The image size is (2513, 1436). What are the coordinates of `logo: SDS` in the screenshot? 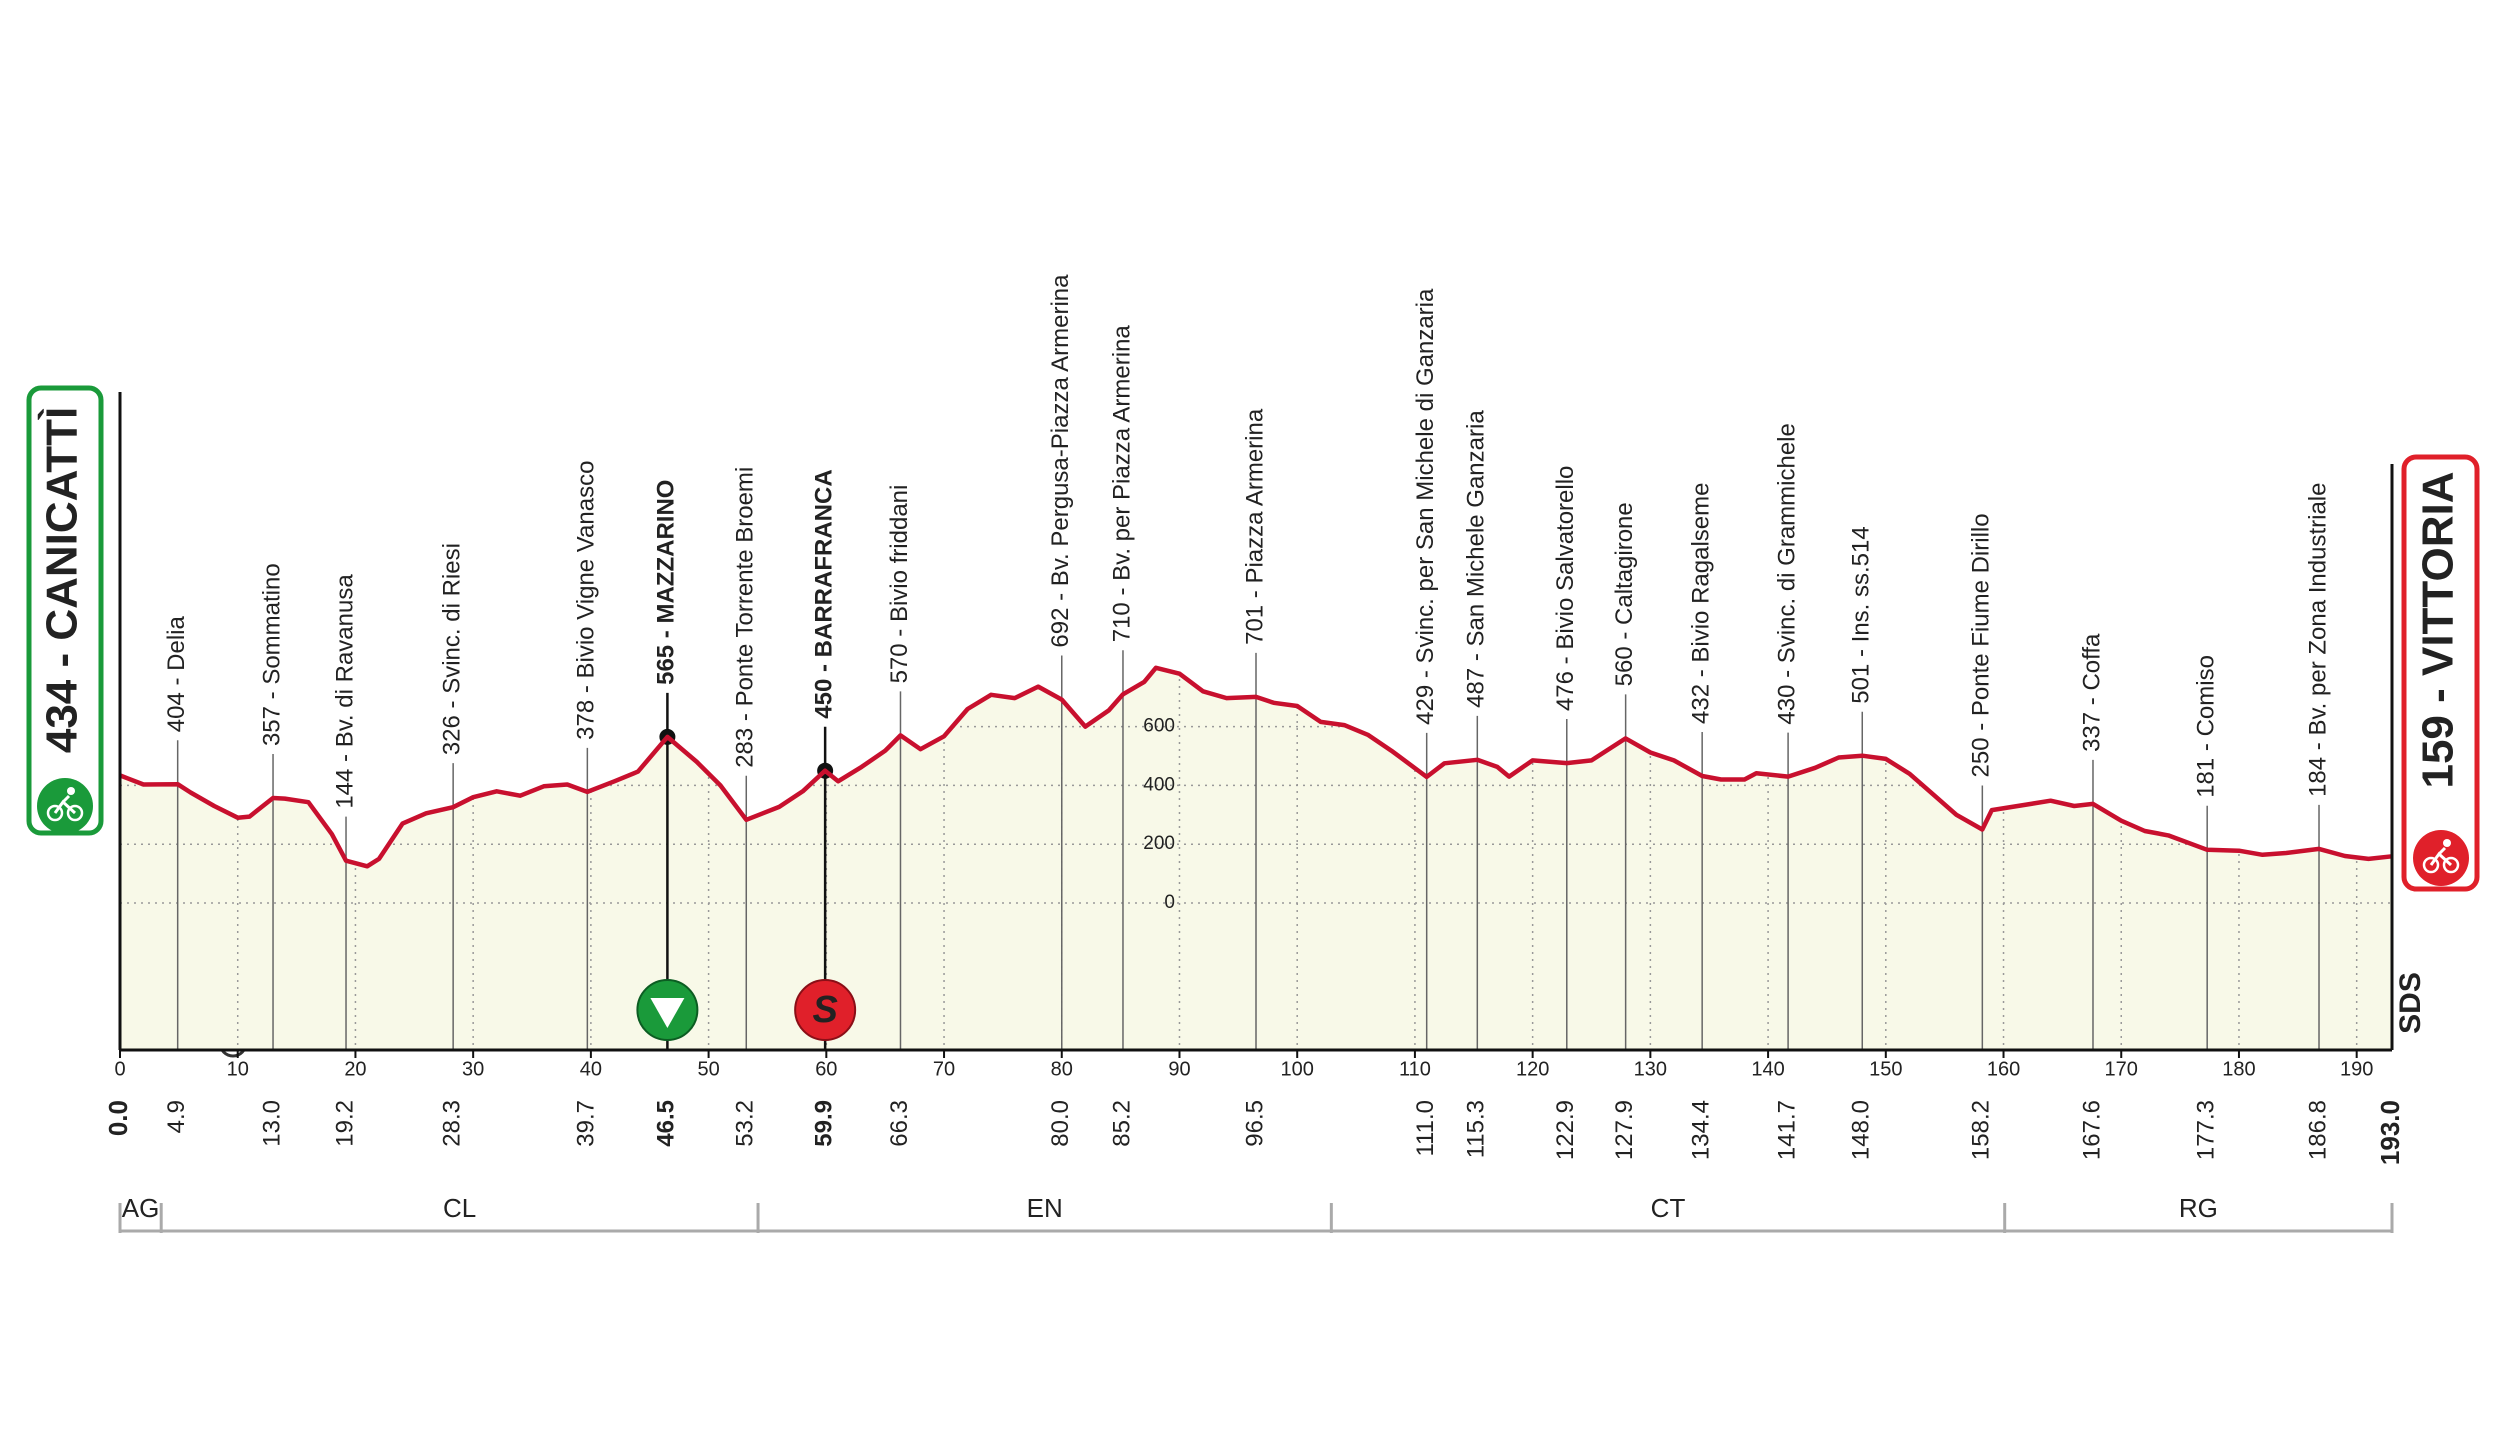 It's located at (2410, 1003).